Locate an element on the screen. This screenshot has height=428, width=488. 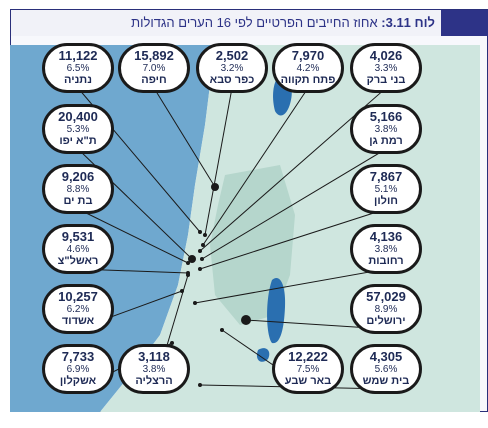
city-bubble: 11,122 6.5% נתניה is located at coordinates (78, 68).